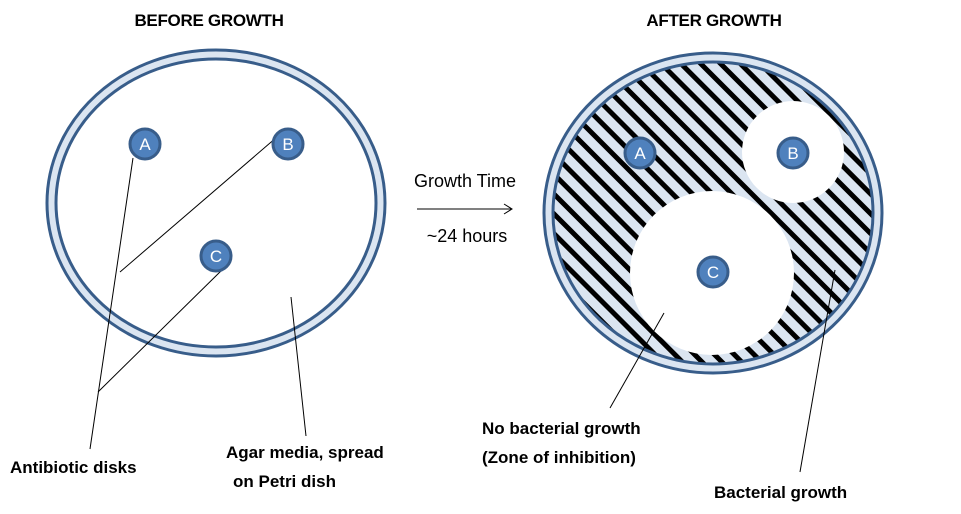 This screenshot has width=961, height=514. I want to click on before-disk-b: B, so click(288, 144).